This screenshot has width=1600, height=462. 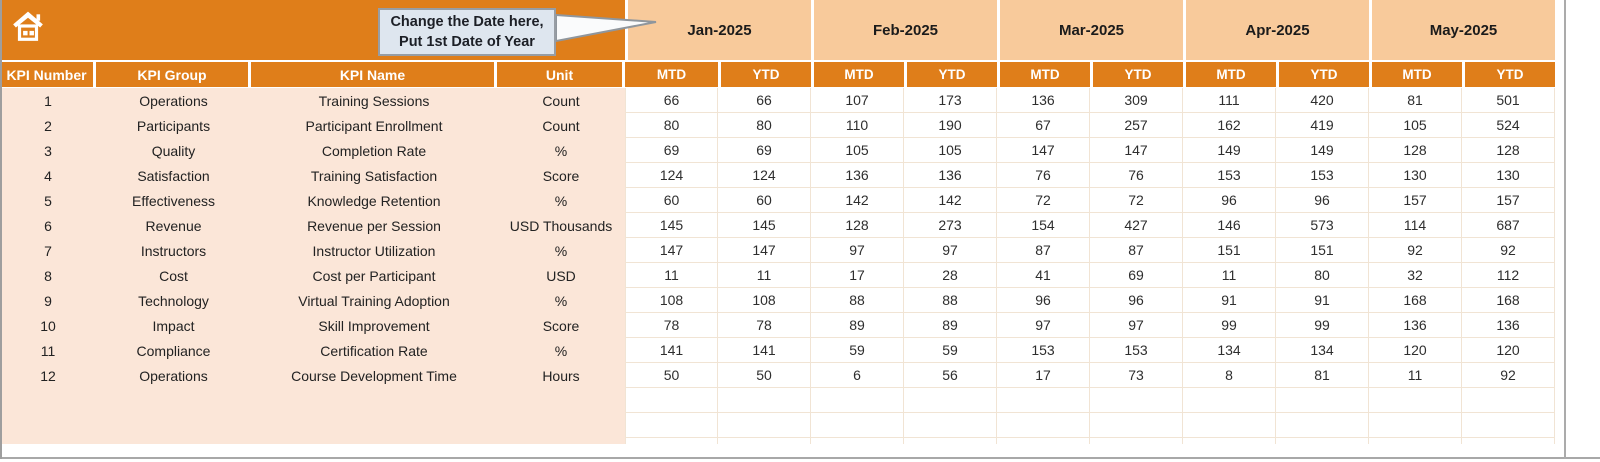 What do you see at coordinates (1415, 200) in the screenshot?
I see `value-cell: 157` at bounding box center [1415, 200].